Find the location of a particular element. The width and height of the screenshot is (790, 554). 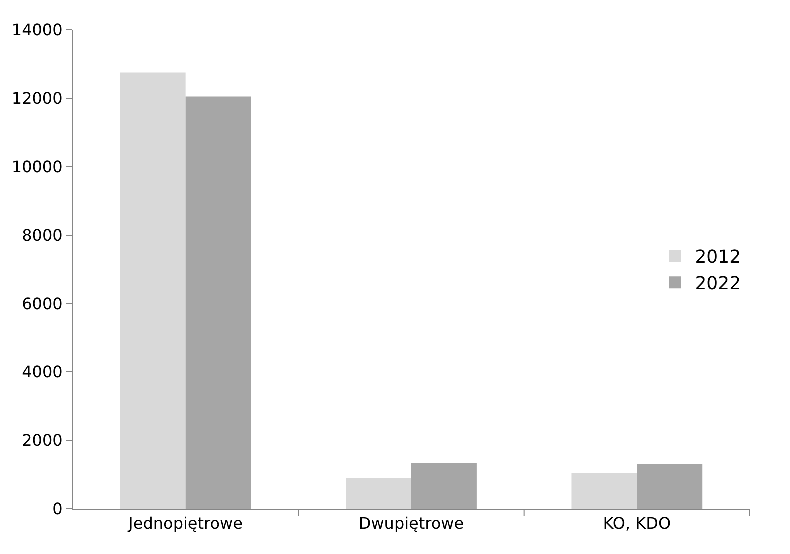

x-tick-label: KO, KDO is located at coordinates (637, 524).